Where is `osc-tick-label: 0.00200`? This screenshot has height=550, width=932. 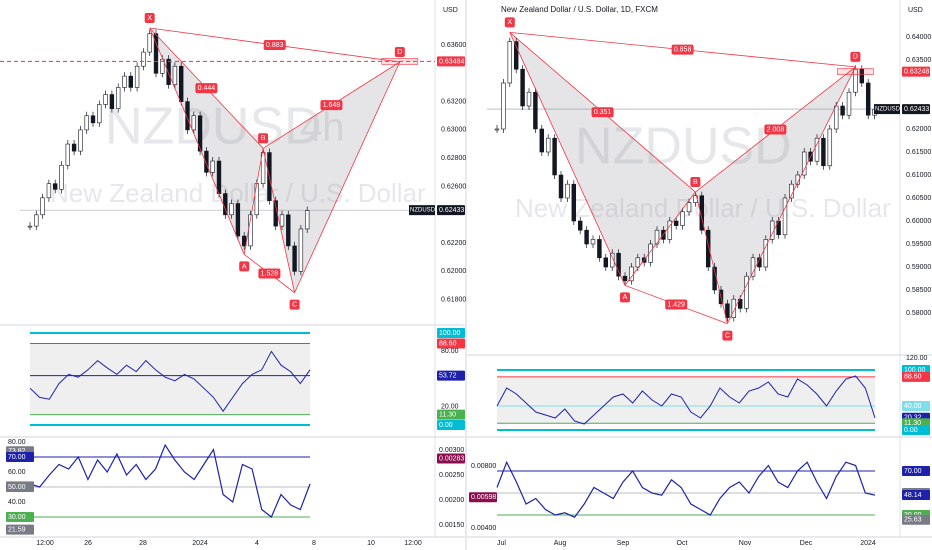 osc-tick-label: 0.00200 is located at coordinates (451, 500).